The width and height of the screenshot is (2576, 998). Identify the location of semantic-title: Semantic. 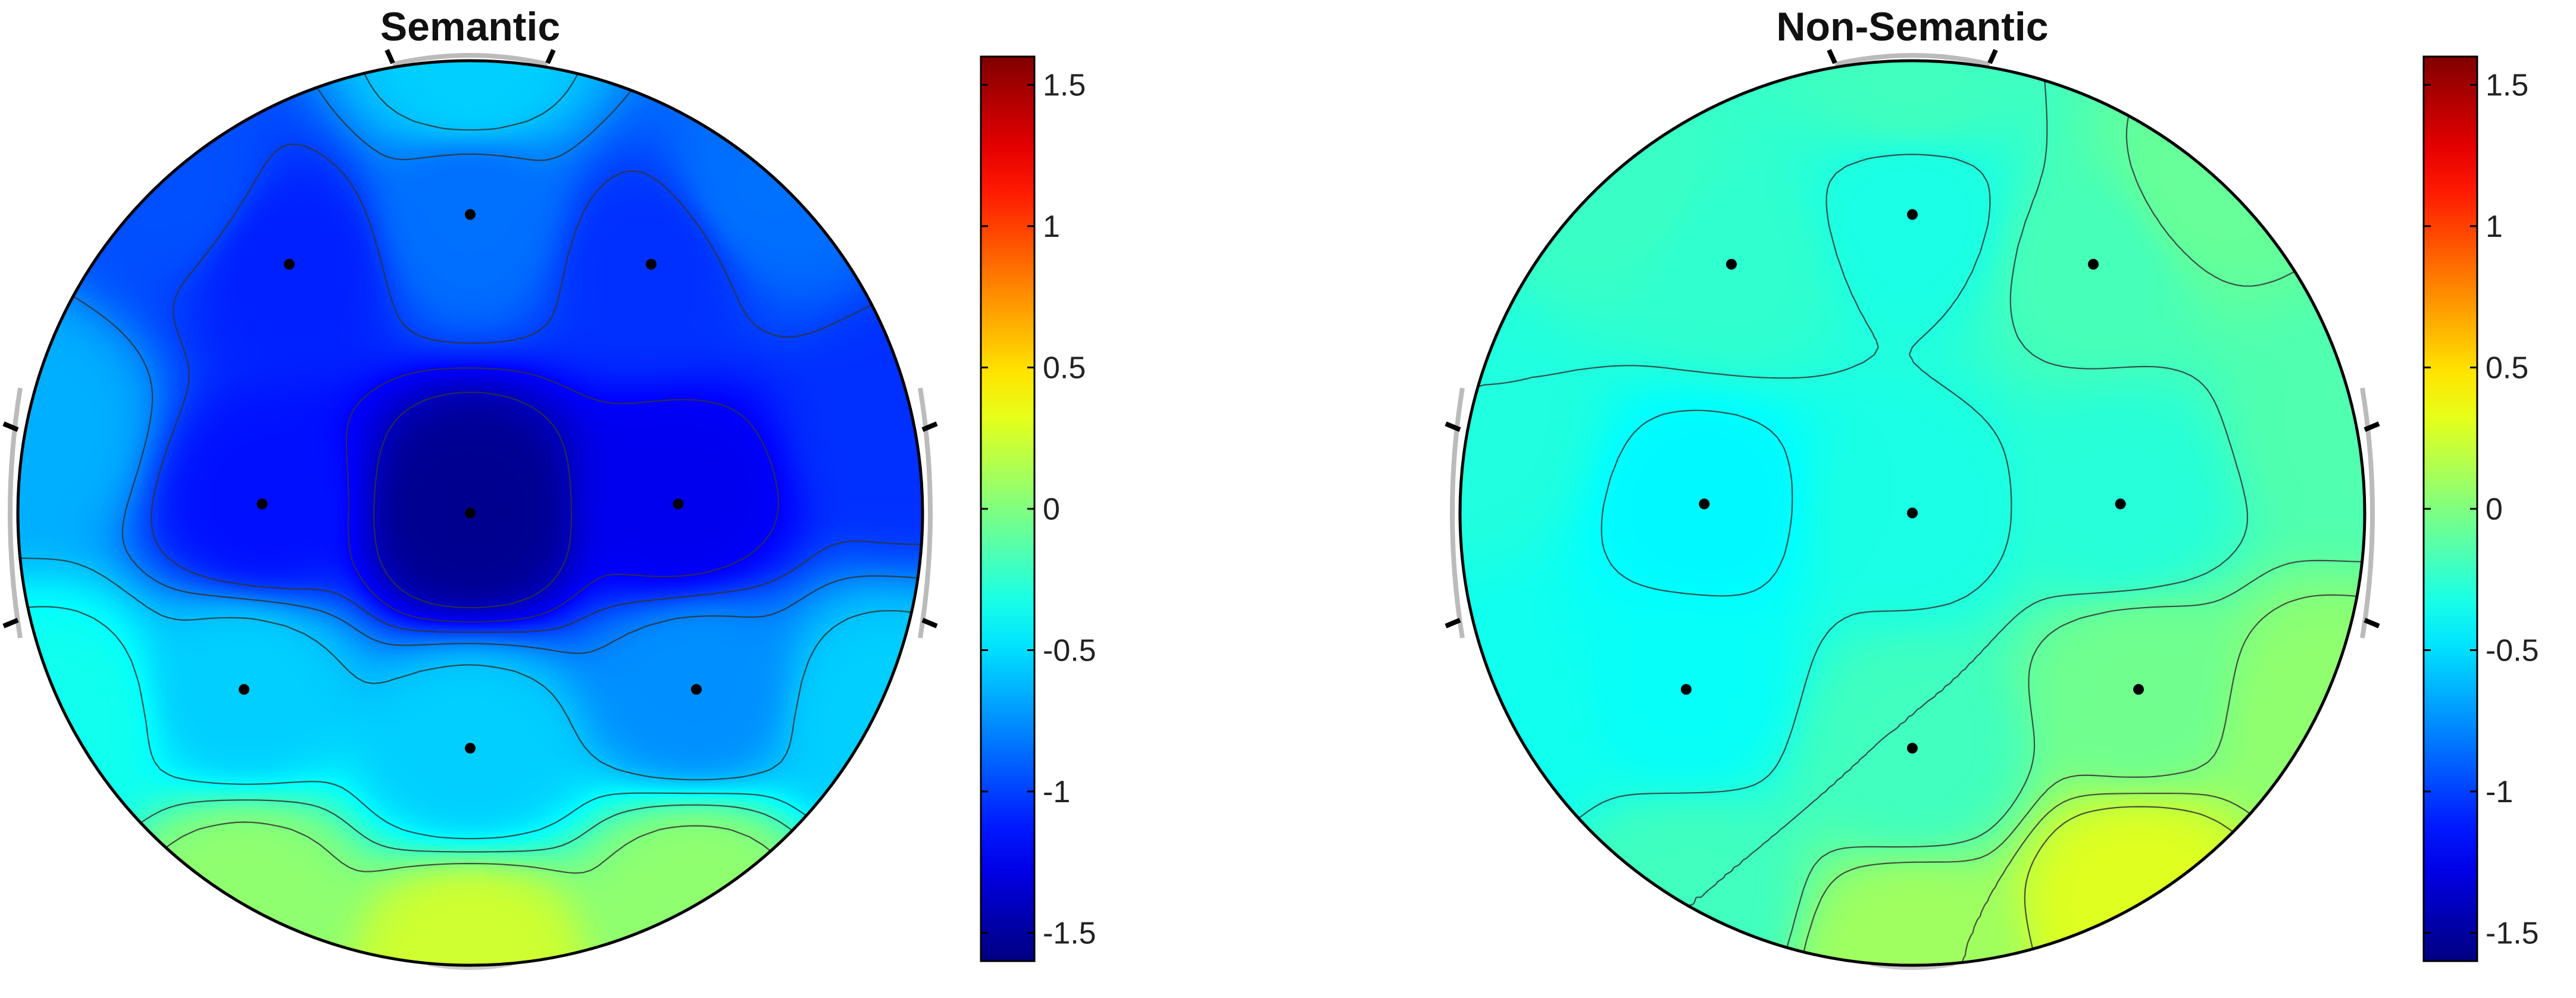
(470, 26).